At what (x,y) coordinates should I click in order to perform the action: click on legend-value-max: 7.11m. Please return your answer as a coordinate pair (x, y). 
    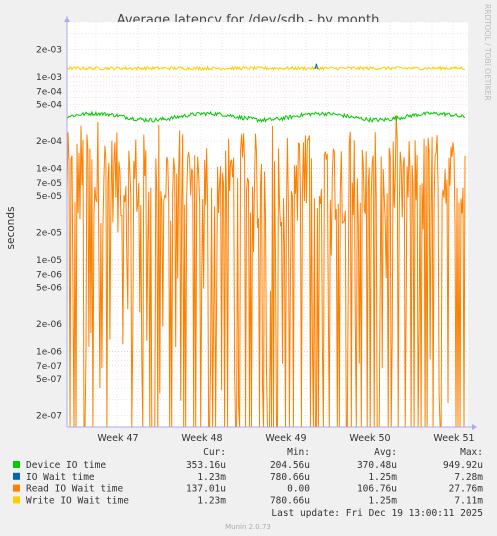
    Looking at the image, I should click on (468, 500).